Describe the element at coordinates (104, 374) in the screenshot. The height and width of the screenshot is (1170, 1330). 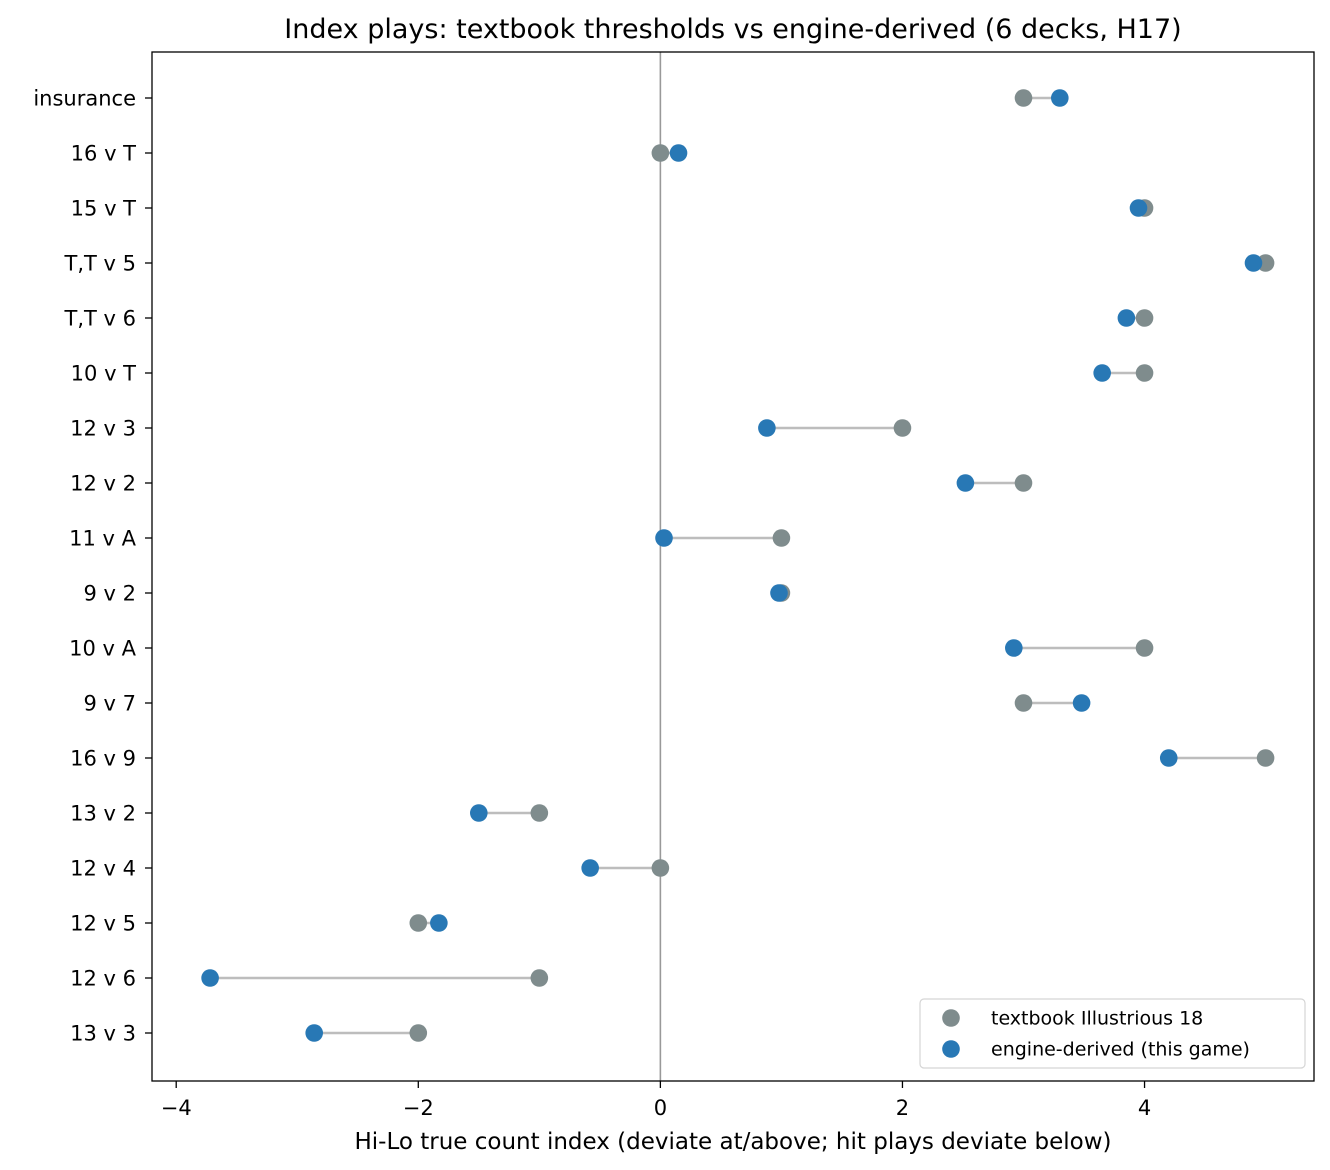
I see `y-tick-label: 10 v T` at that location.